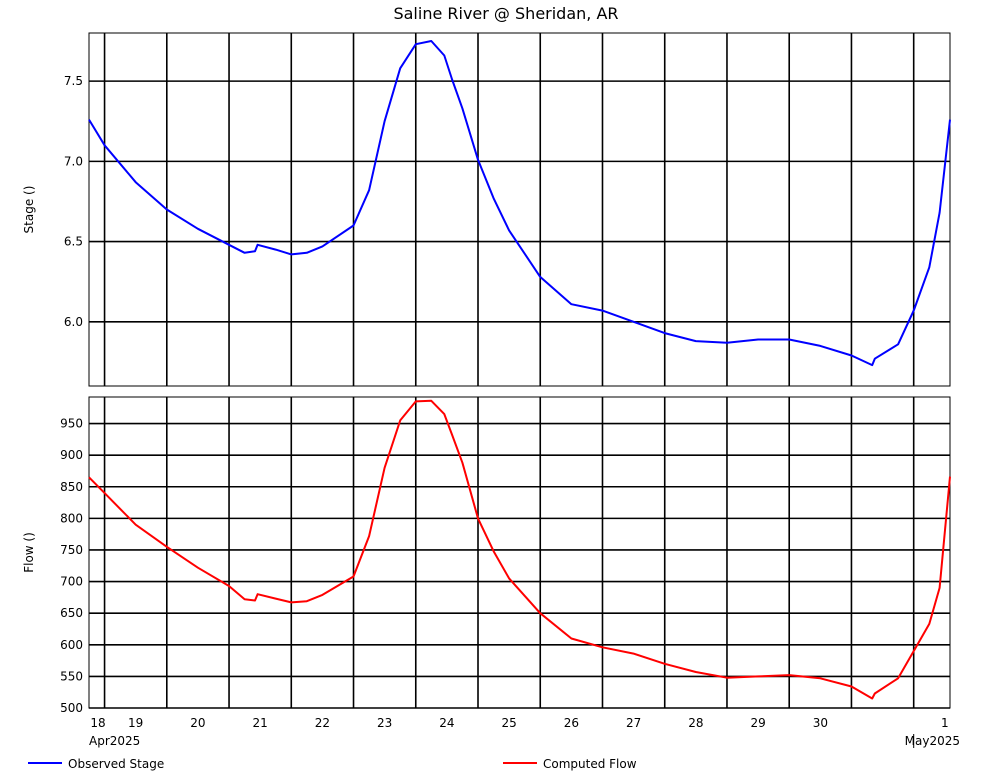 The height and width of the screenshot is (780, 1001). Describe the element at coordinates (695, 723) in the screenshot. I see `x-tick-label: 28` at that location.